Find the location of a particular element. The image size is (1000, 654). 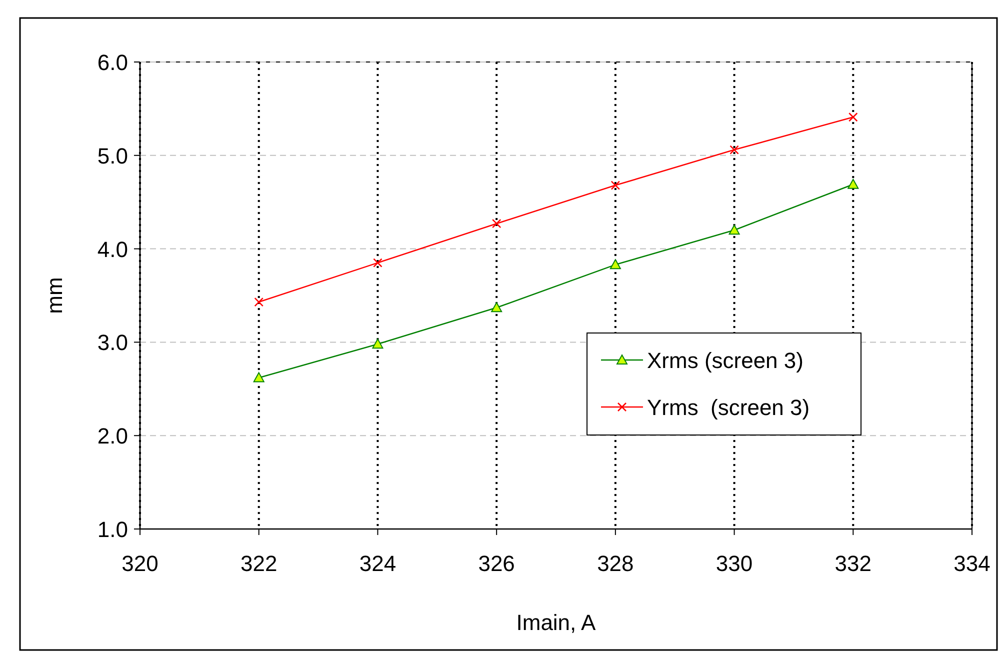

y-tick-label: 5.0 is located at coordinates (112, 155).